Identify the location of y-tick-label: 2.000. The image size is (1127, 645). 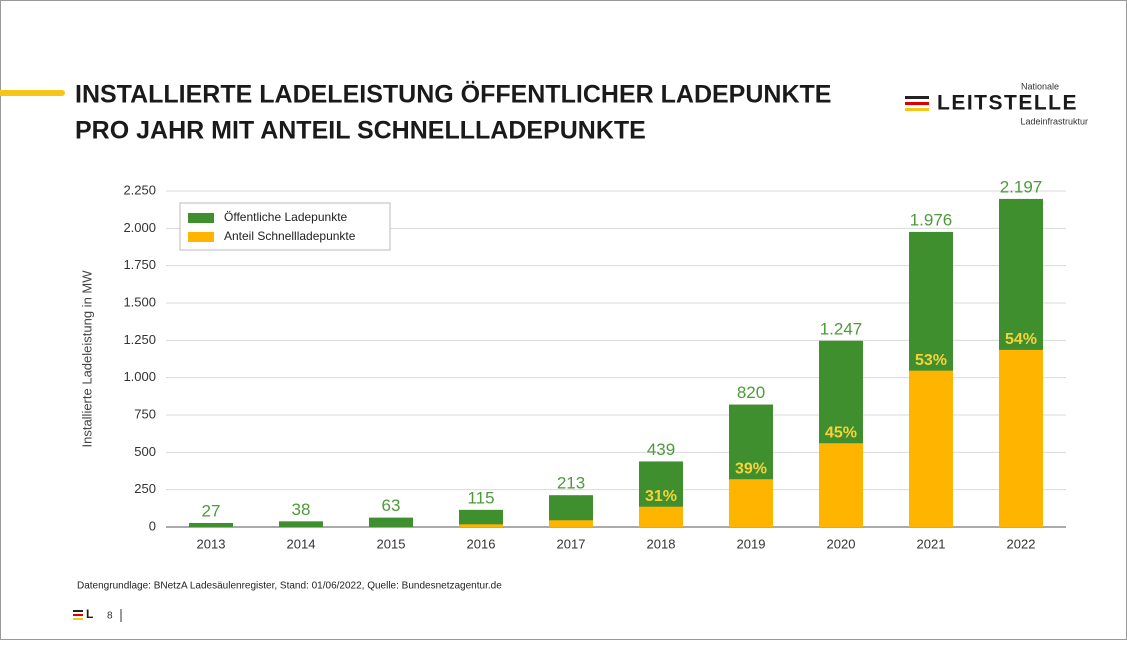
(139, 227).